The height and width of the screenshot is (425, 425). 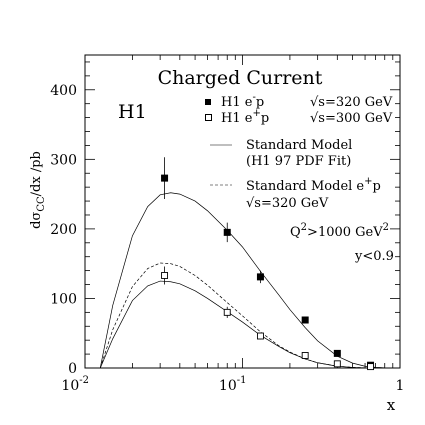 What do you see at coordinates (345, 232) in the screenshot?
I see `annotation-q2-mid: >1000 GeV` at bounding box center [345, 232].